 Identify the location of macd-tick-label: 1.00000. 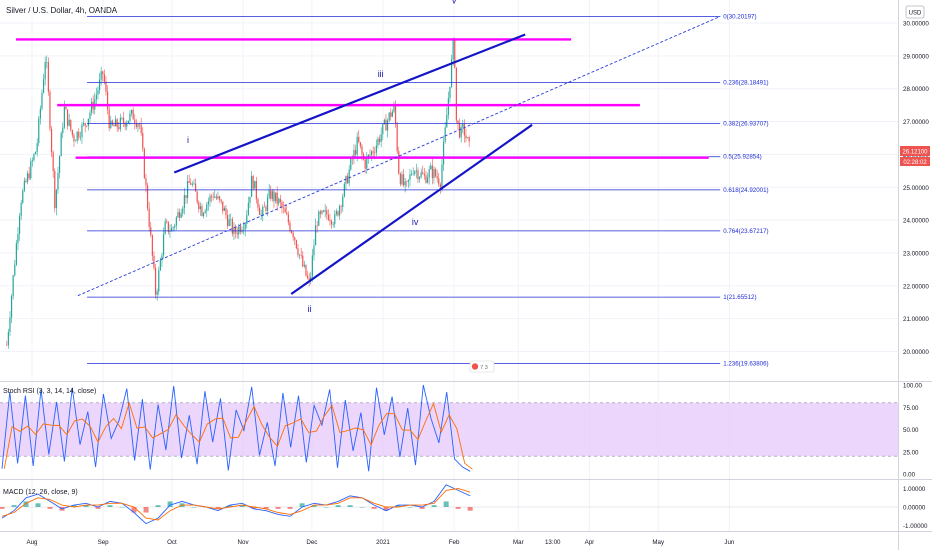
(914, 489).